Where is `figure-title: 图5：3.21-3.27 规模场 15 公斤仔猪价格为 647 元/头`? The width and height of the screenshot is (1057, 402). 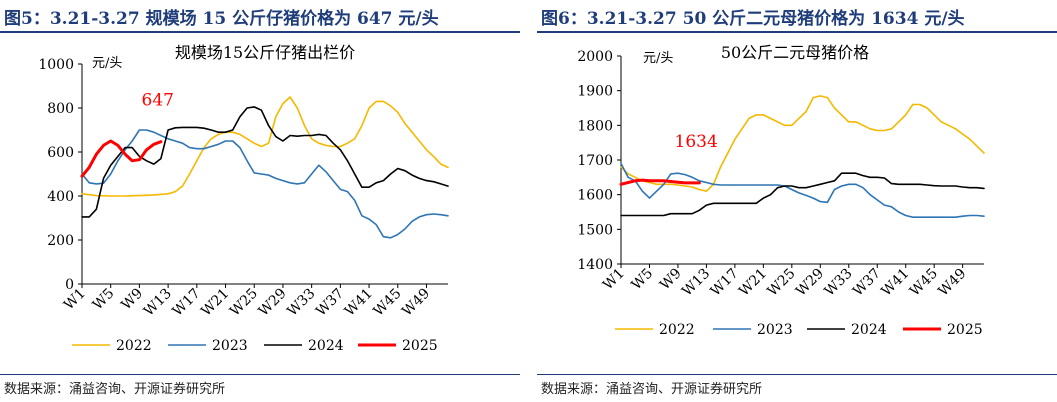 figure-title: 图5：3.21-3.27 规模场 15 公斤仔猪价格为 647 元/头 is located at coordinates (221, 19).